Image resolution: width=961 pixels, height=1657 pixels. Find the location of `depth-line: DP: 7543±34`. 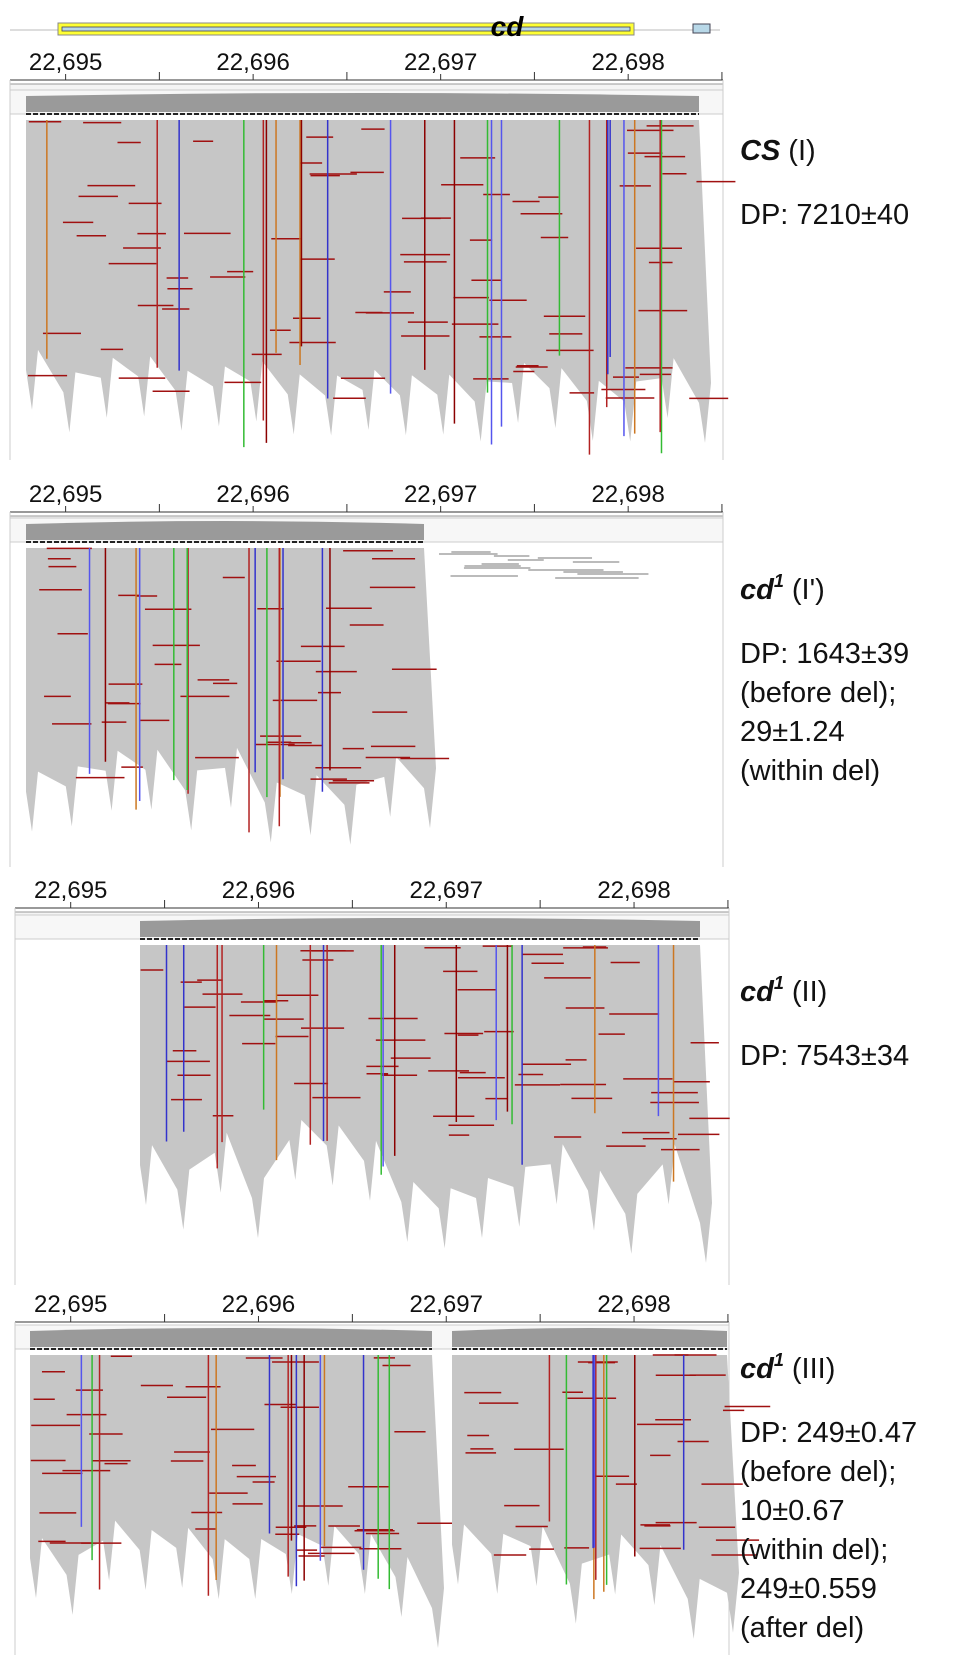

depth-line: DP: 7543±34 is located at coordinates (824, 1056).